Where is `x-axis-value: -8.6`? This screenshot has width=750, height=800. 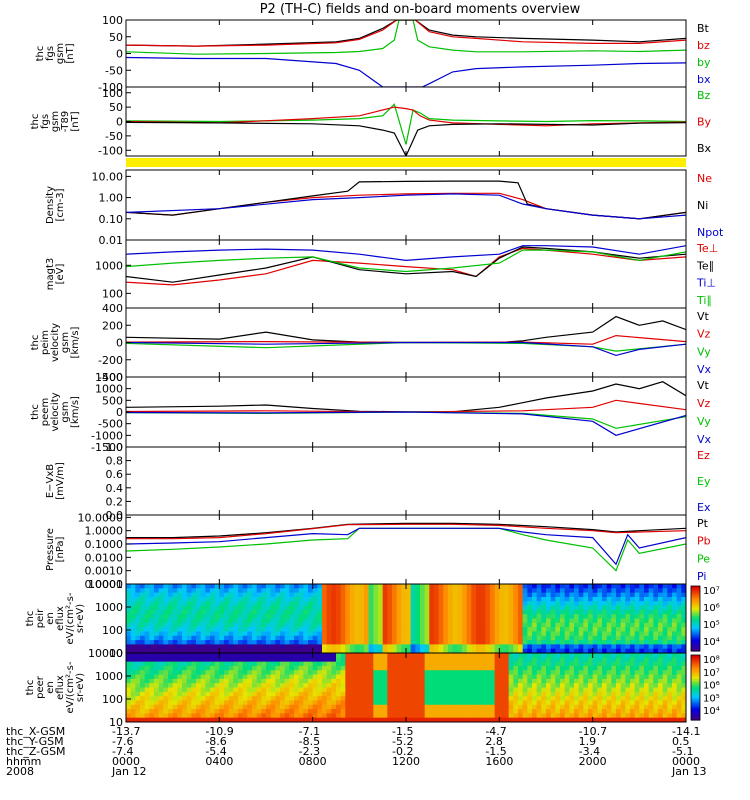
x-axis-value: -8.6 is located at coordinates (215, 741).